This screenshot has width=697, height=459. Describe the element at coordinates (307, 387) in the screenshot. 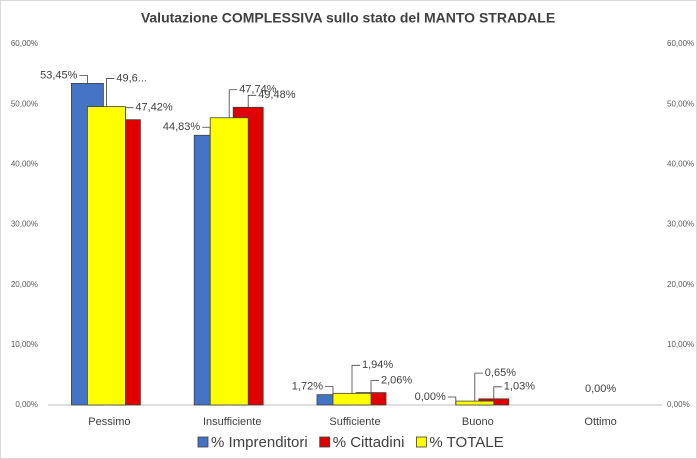

I see `data-label: 1,72%` at that location.